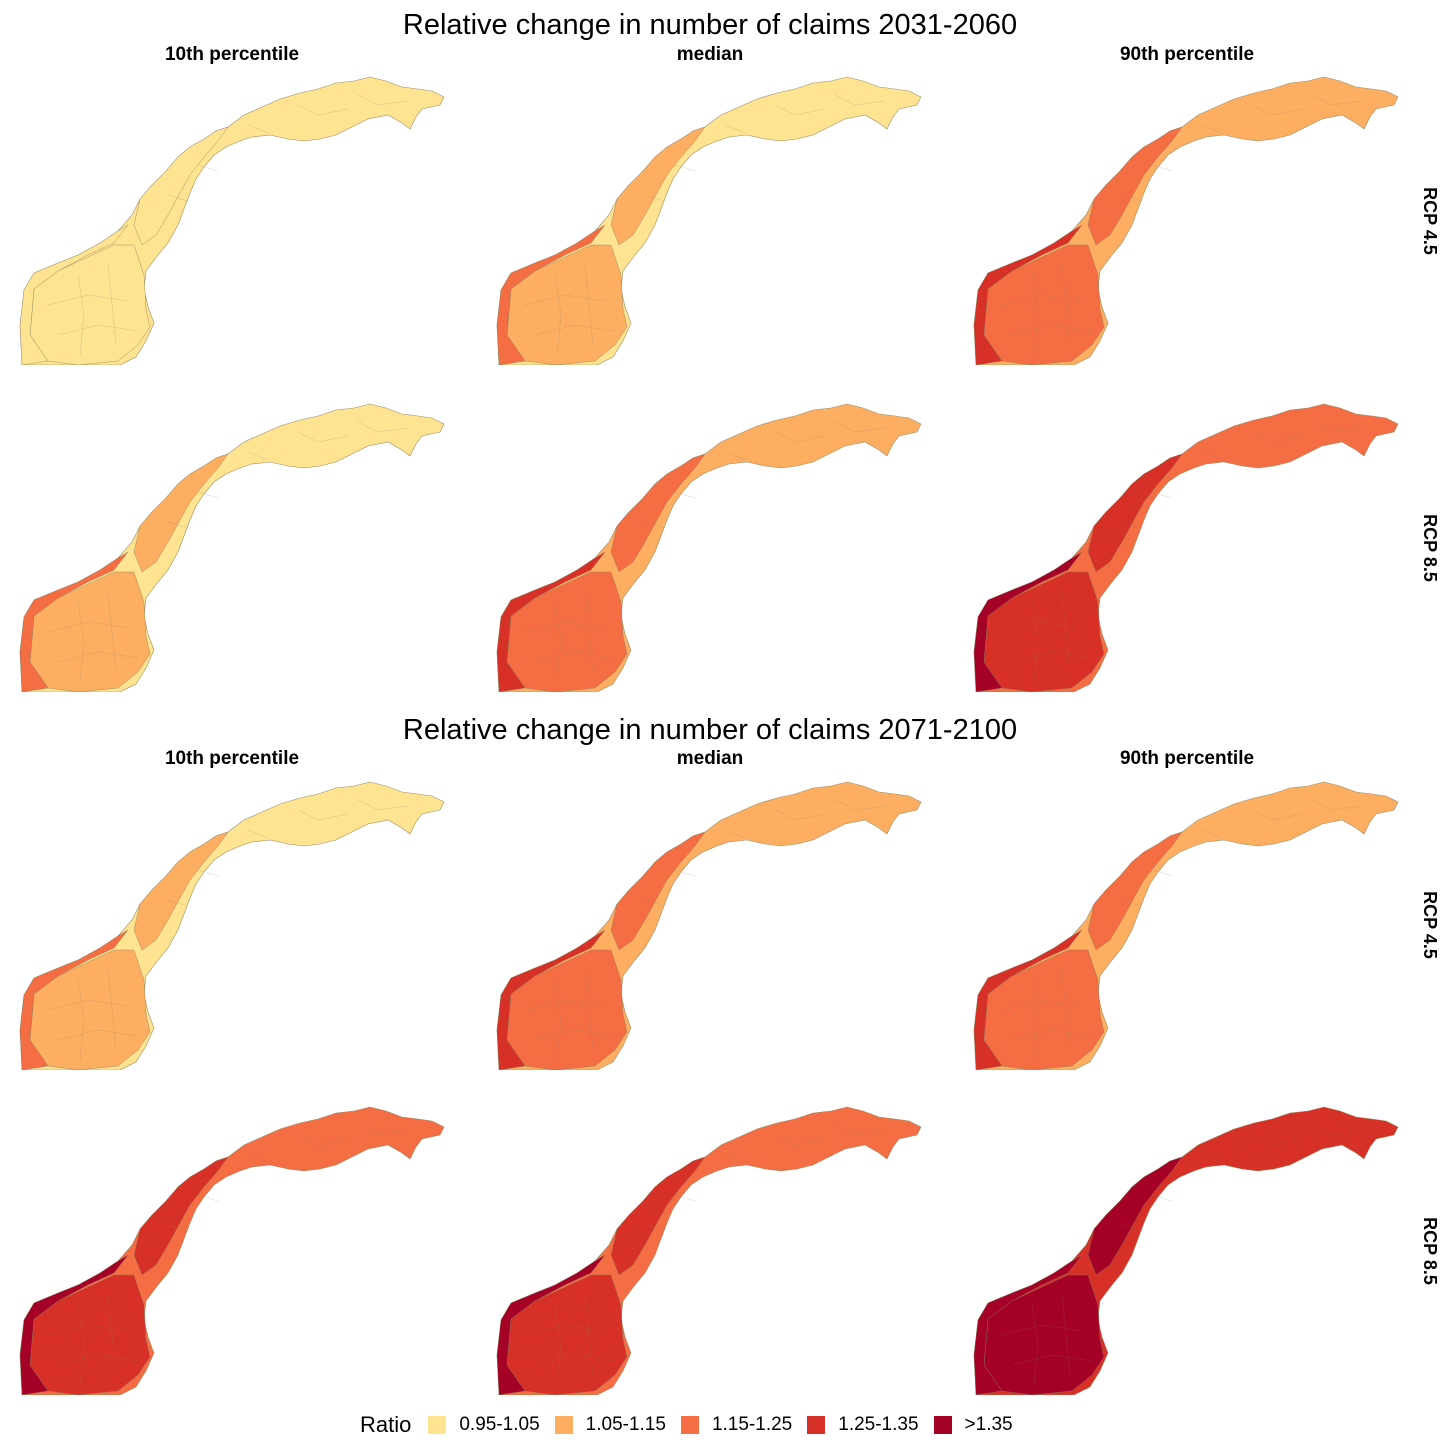 Image resolution: width=1440 pixels, height=1440 pixels. I want to click on legend-item: >1.35, so click(972, 1425).